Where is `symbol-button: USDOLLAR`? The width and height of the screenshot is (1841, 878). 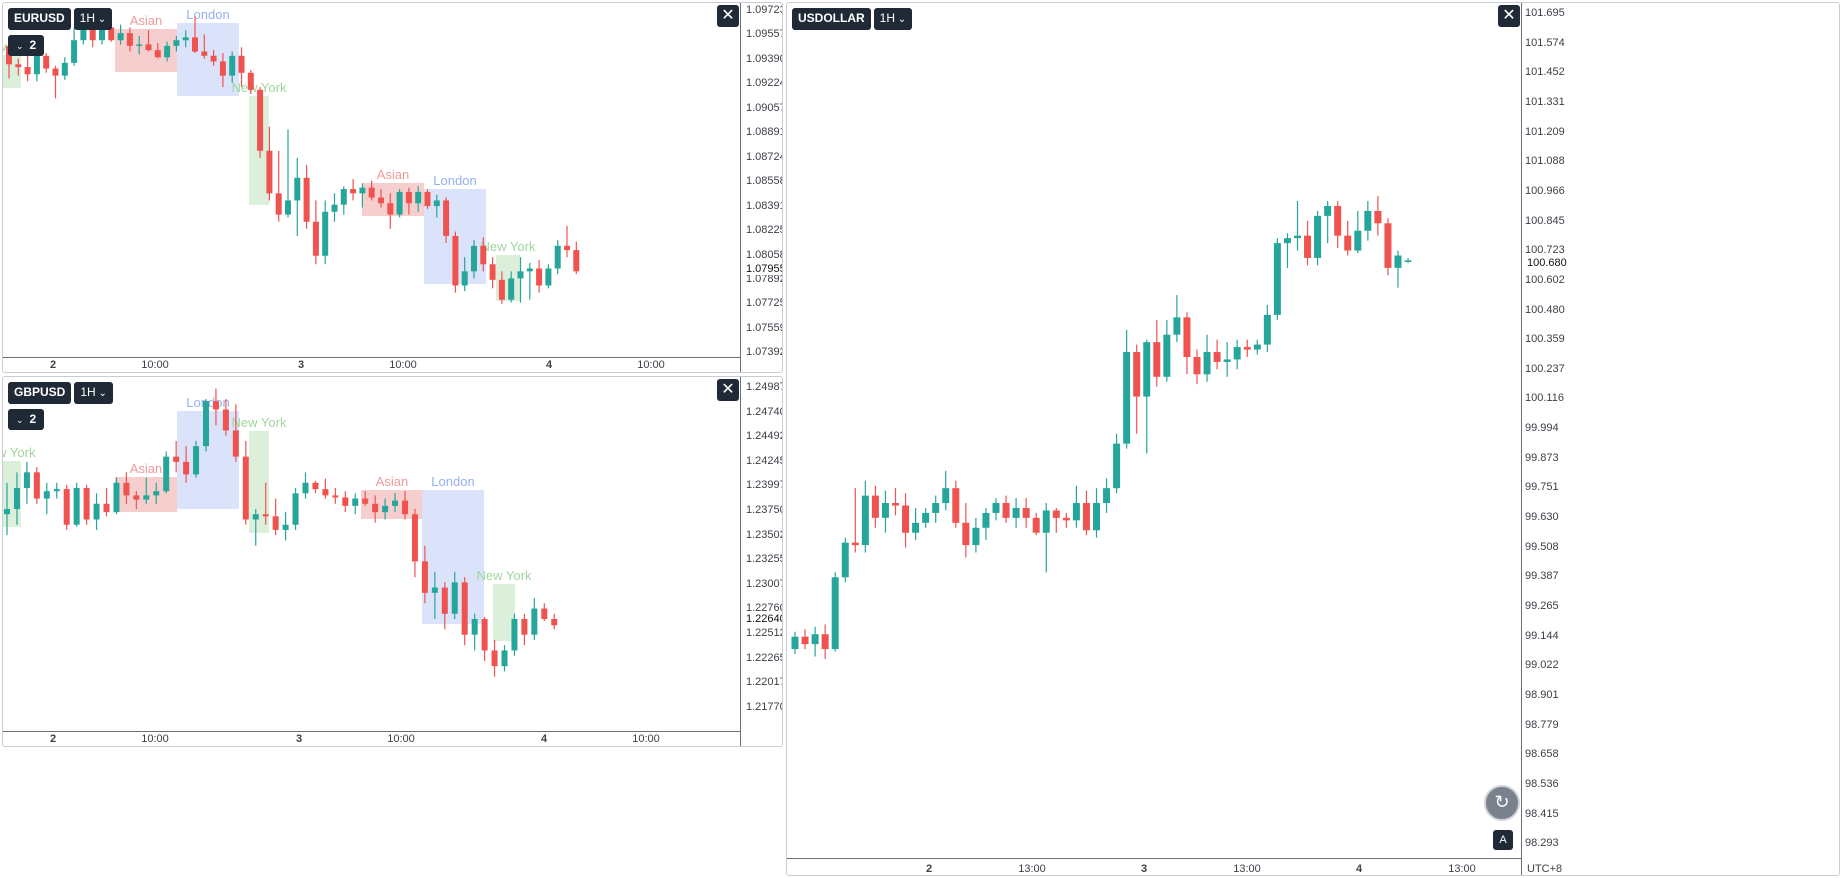 symbol-button: USDOLLAR is located at coordinates (831, 19).